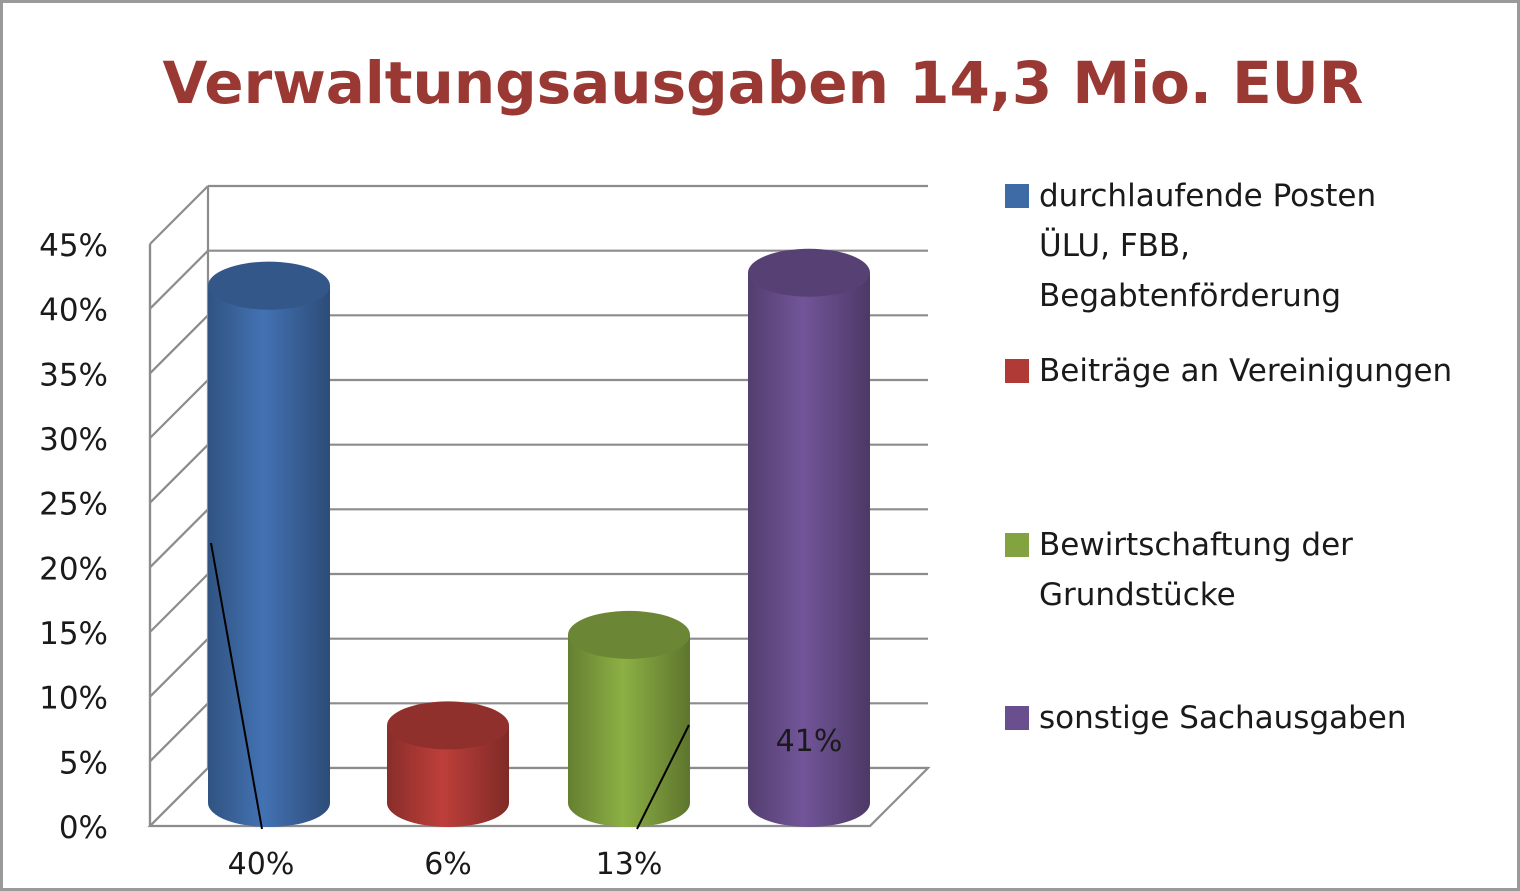  Describe the element at coordinates (73, 505) in the screenshot. I see `y-tick-label: 25%` at that location.